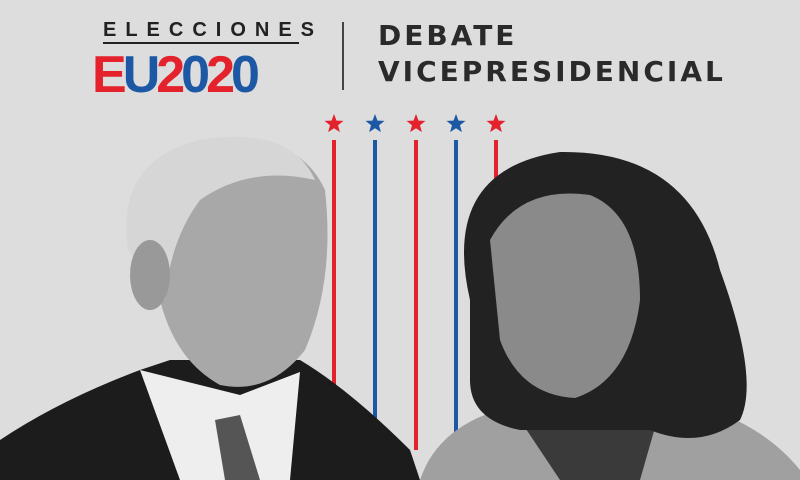  What do you see at coordinates (141, 75) in the screenshot?
I see `logo-letter: U` at bounding box center [141, 75].